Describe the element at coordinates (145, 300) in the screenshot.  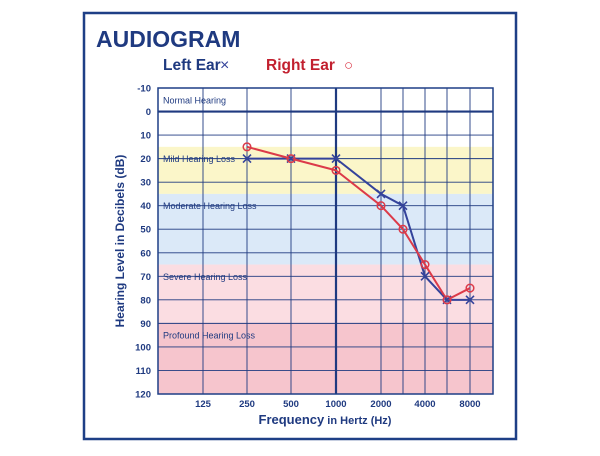
I see `y-tick-label: 80` at that location.